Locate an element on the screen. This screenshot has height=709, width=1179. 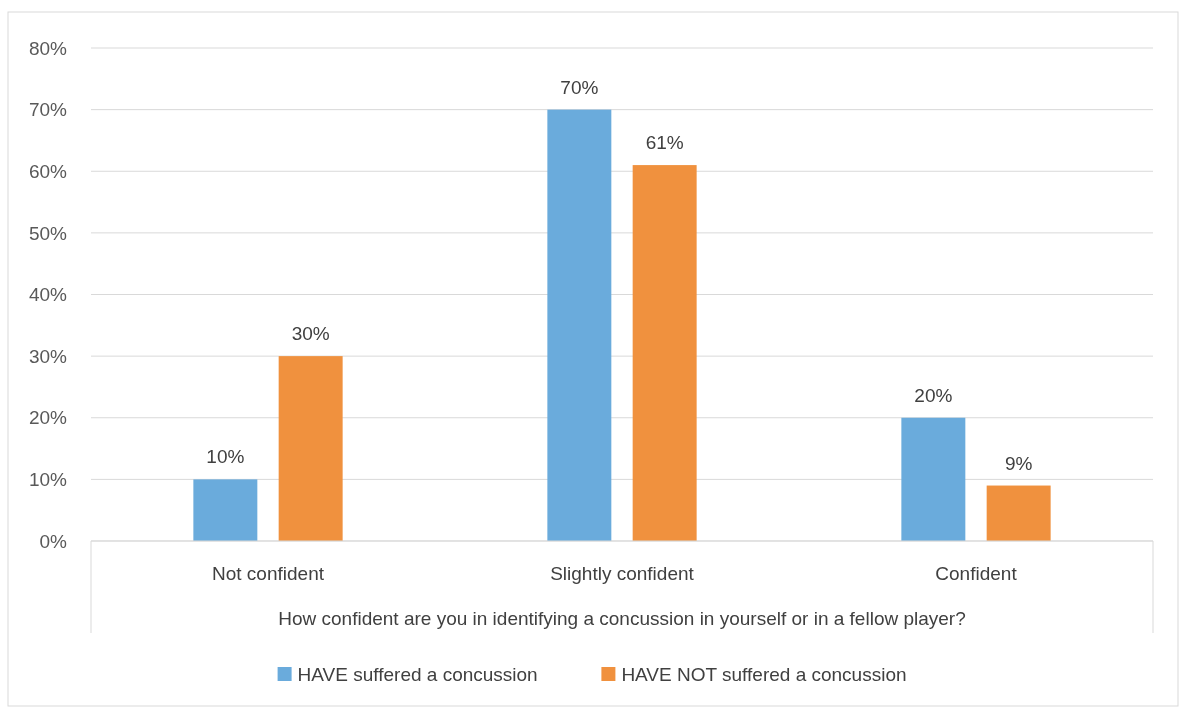
y-tick-label: 20% is located at coordinates (48, 418).